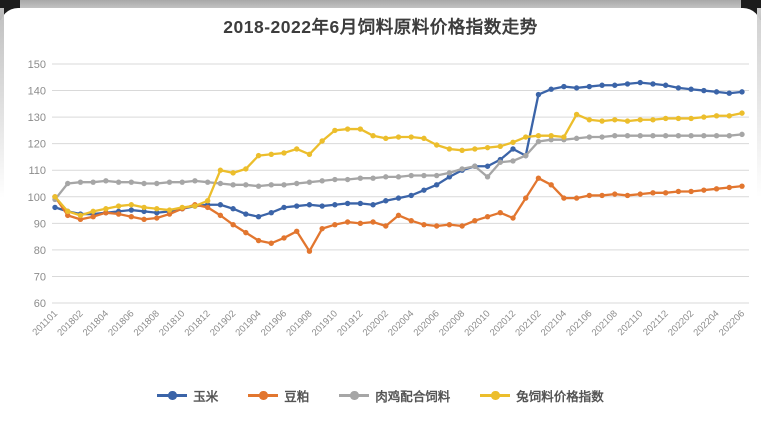 The width and height of the screenshot is (761, 431). I want to click on legend-marker-corn, so click(172, 396).